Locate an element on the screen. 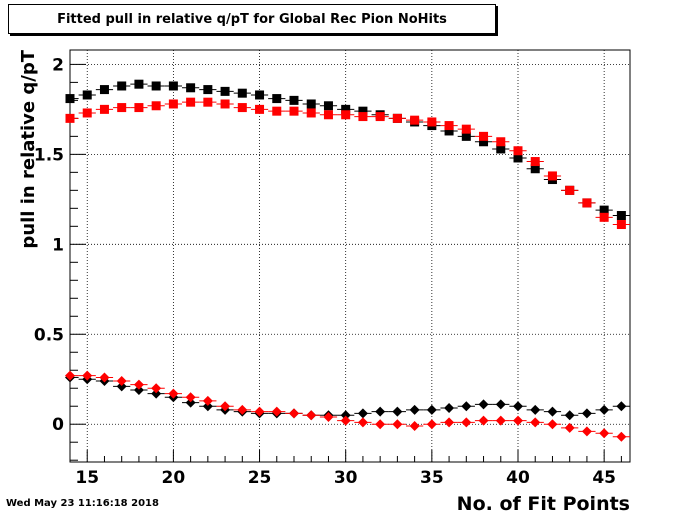 The height and width of the screenshot is (514, 700). x-tick-label: 20 is located at coordinates (174, 478).